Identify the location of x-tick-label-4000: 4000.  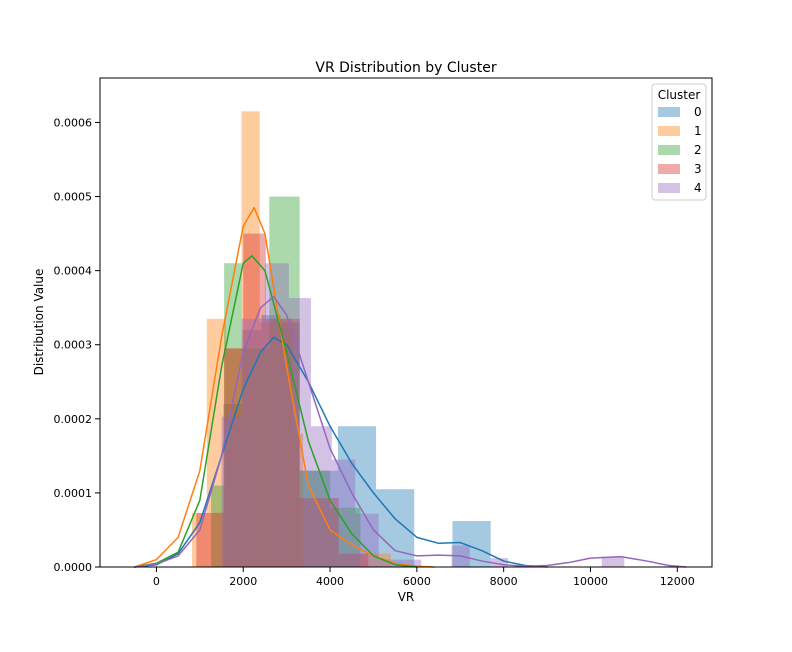
(330, 581).